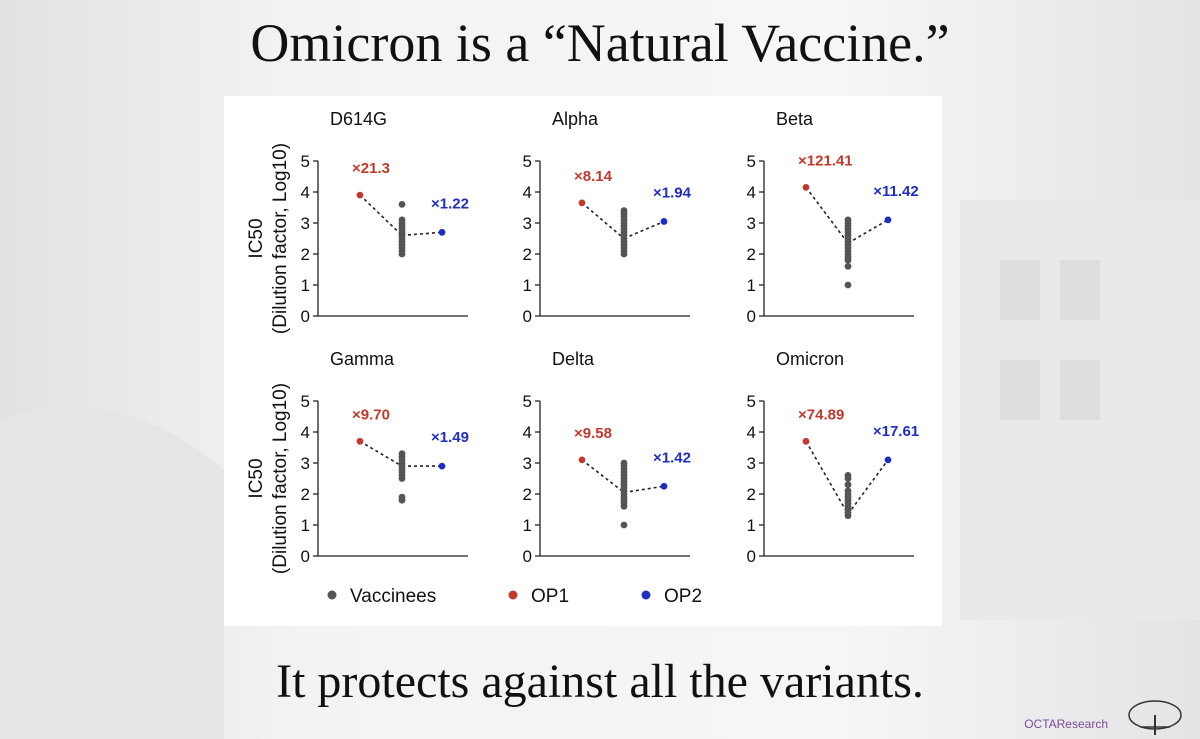 This screenshot has height=739, width=1200. What do you see at coordinates (795, 119) in the screenshot?
I see `panel-title: Beta` at bounding box center [795, 119].